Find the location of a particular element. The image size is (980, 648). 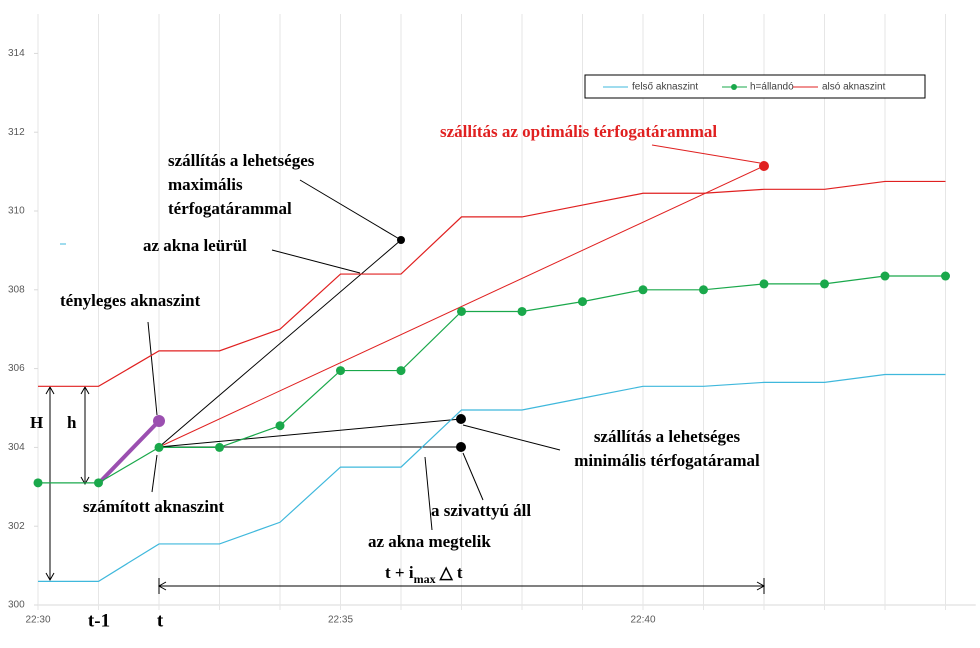

annotation: térfogatárammal is located at coordinates (230, 208).